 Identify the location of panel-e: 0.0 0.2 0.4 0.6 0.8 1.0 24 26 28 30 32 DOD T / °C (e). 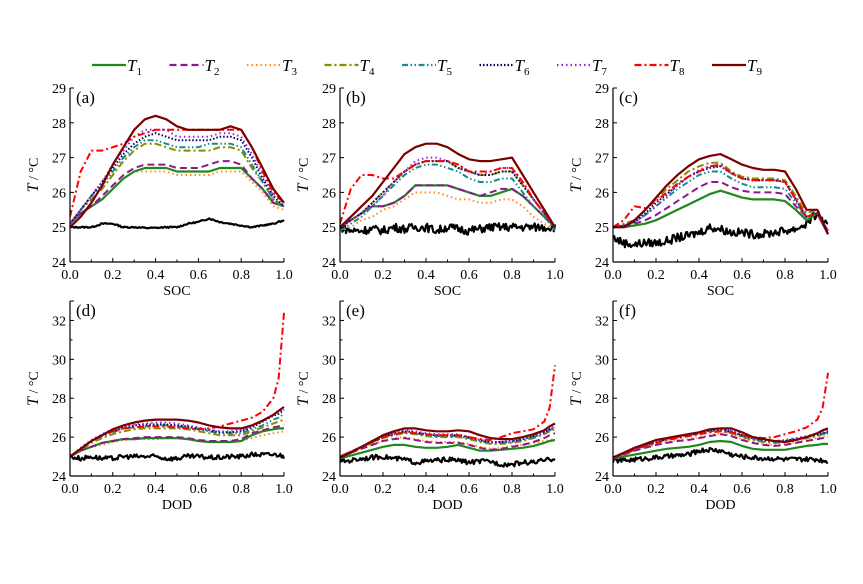
(429, 406).